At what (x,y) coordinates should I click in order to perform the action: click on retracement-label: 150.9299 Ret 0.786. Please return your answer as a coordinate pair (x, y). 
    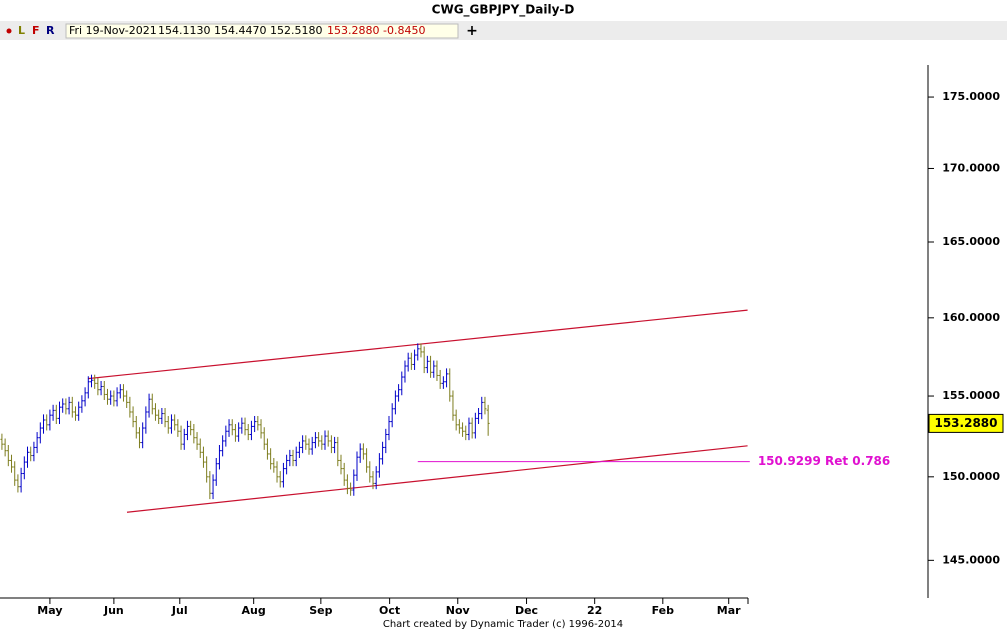
    Looking at the image, I should click on (824, 461).